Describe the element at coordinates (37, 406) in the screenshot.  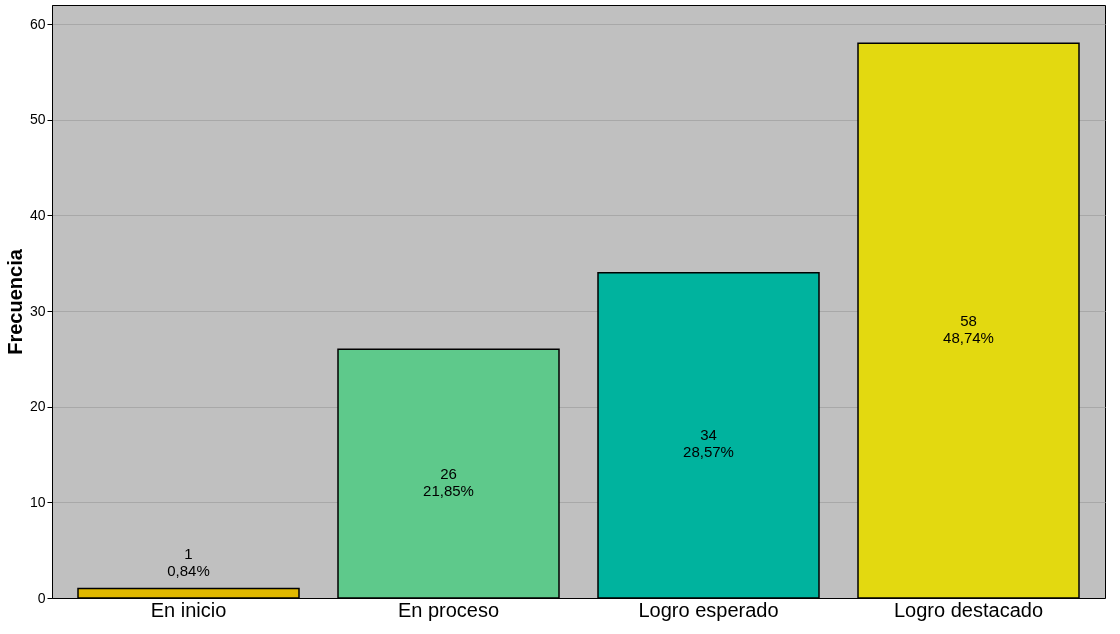
I see `y-tick-label: 20` at that location.